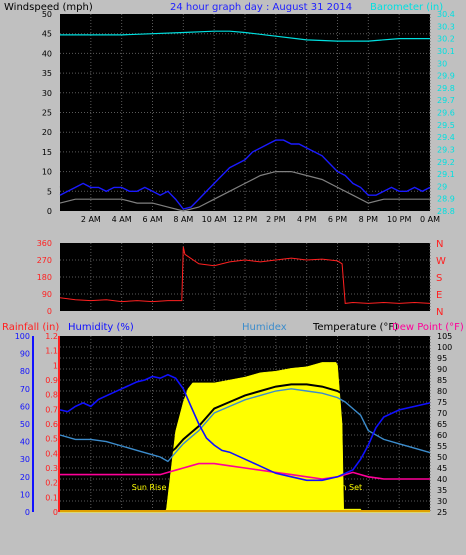 Image resolution: width=466 pixels, height=555 pixels. Describe the element at coordinates (183, 219) in the screenshot. I see `wind-x-tick: 8 AM` at that location.